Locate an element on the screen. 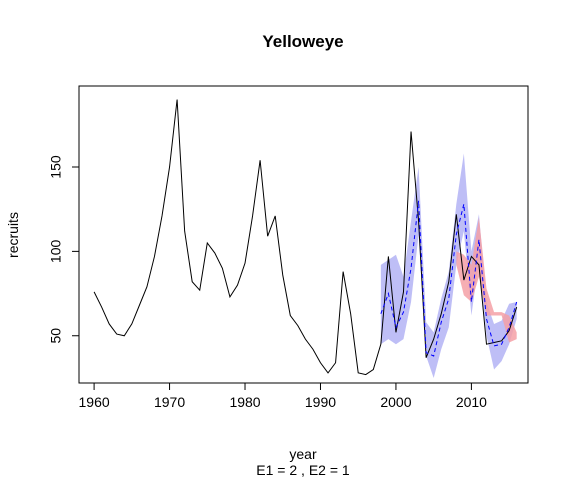  y-tick-label: 100 is located at coordinates (56, 251).